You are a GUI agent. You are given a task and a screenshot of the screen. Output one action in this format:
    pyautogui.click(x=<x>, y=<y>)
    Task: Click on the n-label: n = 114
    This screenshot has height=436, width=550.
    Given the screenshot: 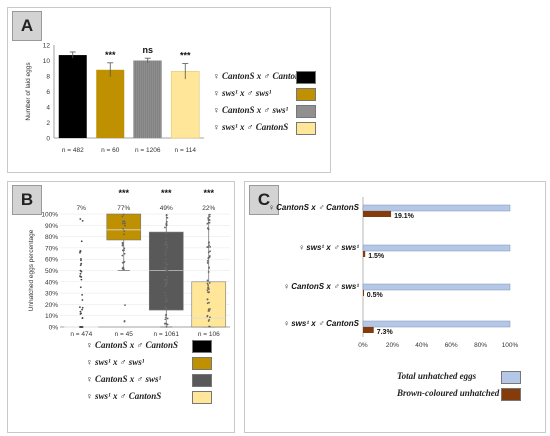 What is the action you would take?
    pyautogui.click(x=186, y=150)
    